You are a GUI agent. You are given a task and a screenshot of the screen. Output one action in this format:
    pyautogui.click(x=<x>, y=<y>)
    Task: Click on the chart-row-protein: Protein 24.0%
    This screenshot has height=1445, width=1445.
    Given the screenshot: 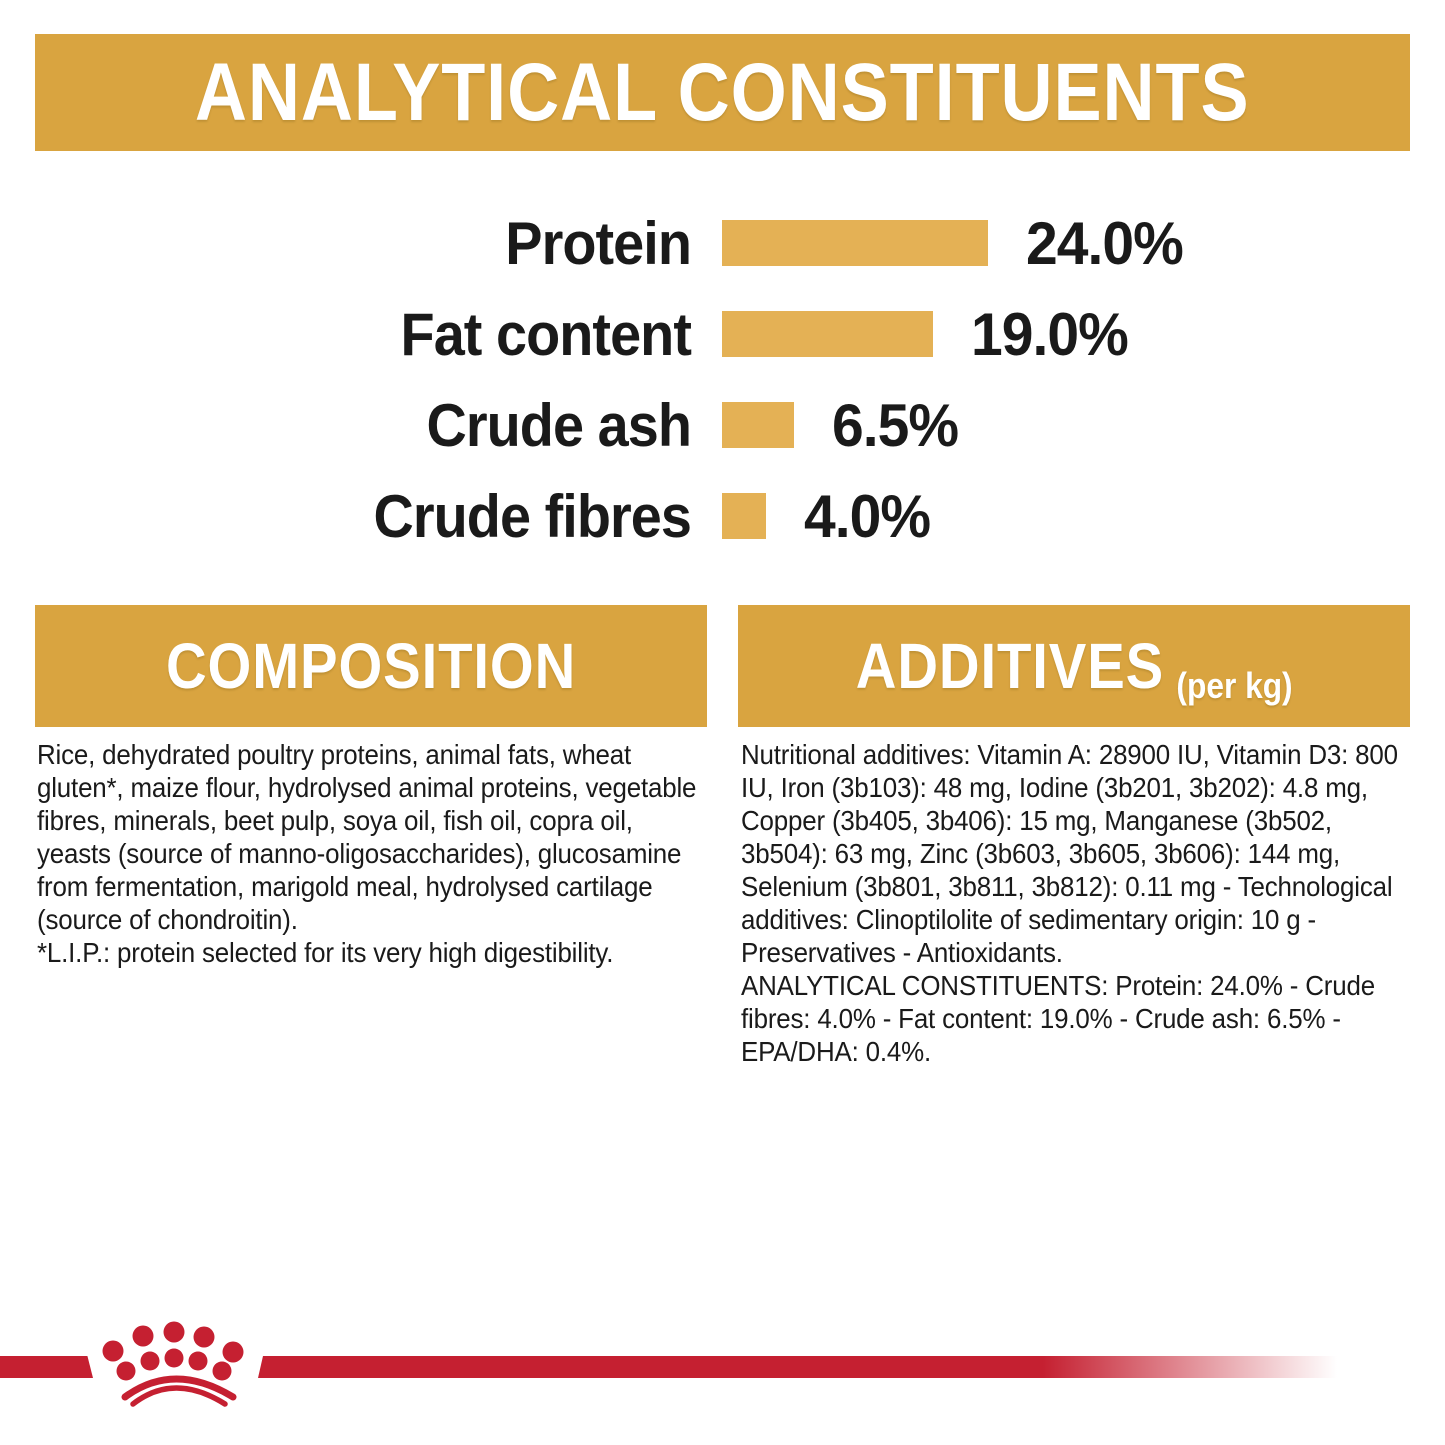 What is the action you would take?
    pyautogui.click(x=722, y=243)
    